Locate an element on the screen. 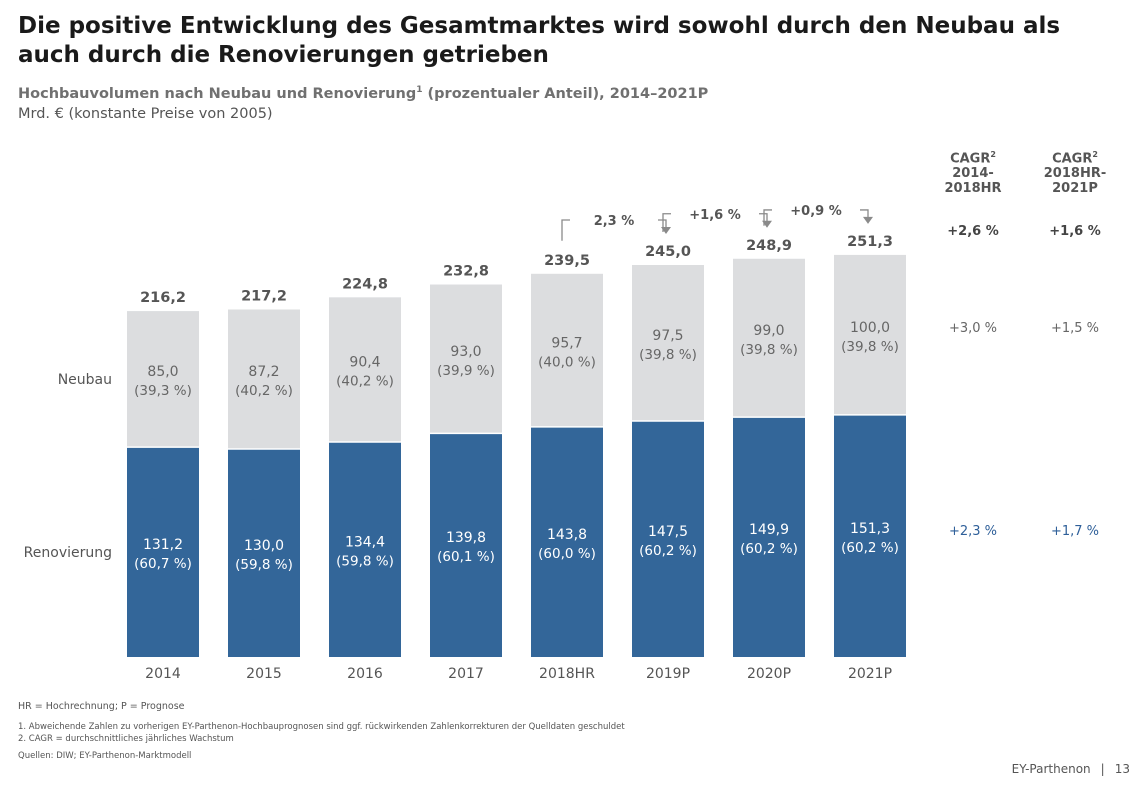  renovierung-value-label: 147,5 is located at coordinates (668, 532).